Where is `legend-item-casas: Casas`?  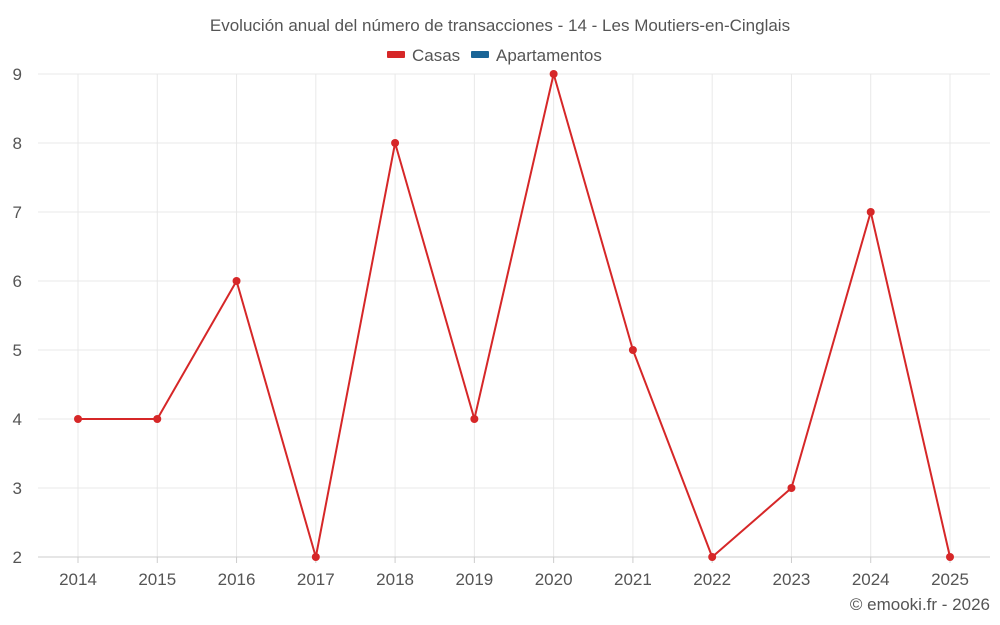
legend-item-casas: Casas is located at coordinates (423, 55).